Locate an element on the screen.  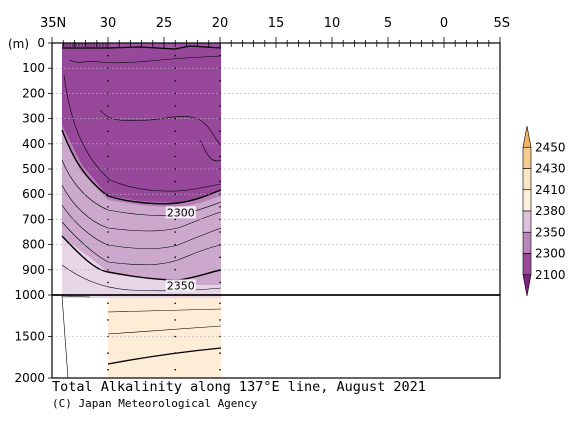
x-tick-label: 35N is located at coordinates (53, 23).